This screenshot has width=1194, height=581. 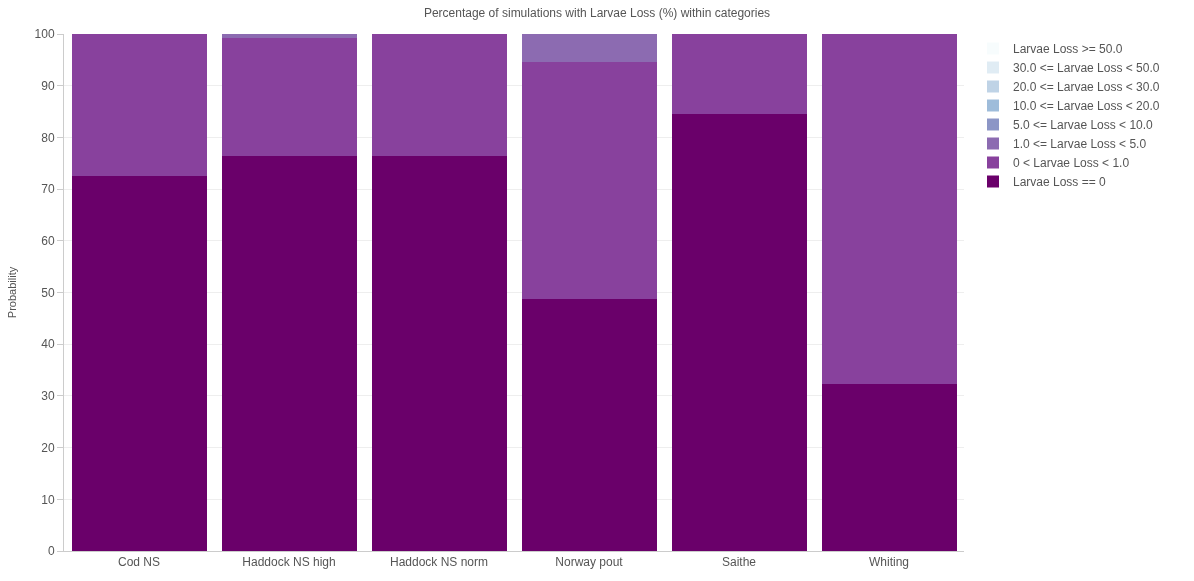 I want to click on legend-label: 5.0 <= Larvae Loss < 10.0, so click(x=1083, y=125).